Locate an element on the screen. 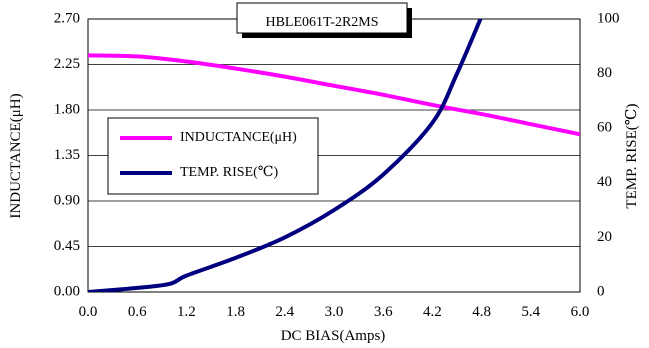  x-tick-label: 1.2 is located at coordinates (186, 312).